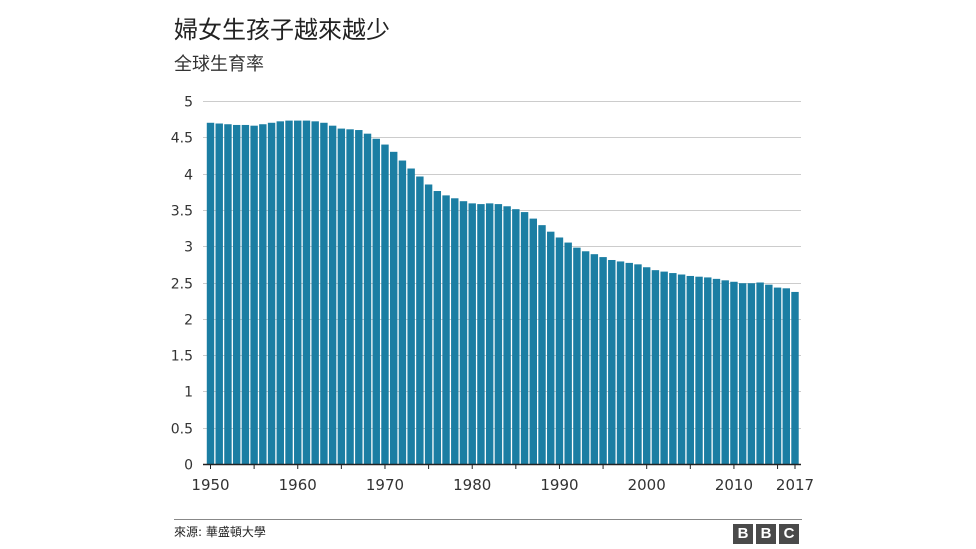 The height and width of the screenshot is (549, 976). I want to click on logo-letter-b2: B, so click(766, 534).